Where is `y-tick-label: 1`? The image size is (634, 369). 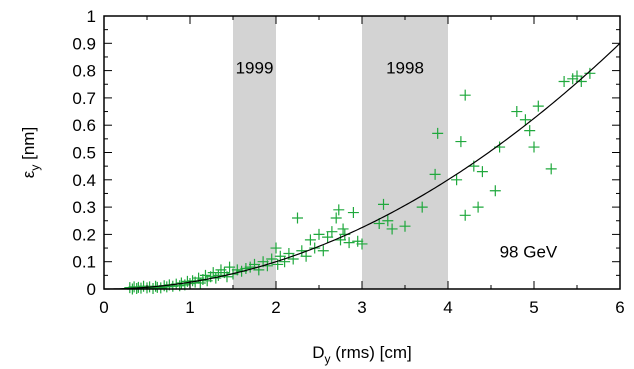 y-tick-label: 1 is located at coordinates (91, 16).